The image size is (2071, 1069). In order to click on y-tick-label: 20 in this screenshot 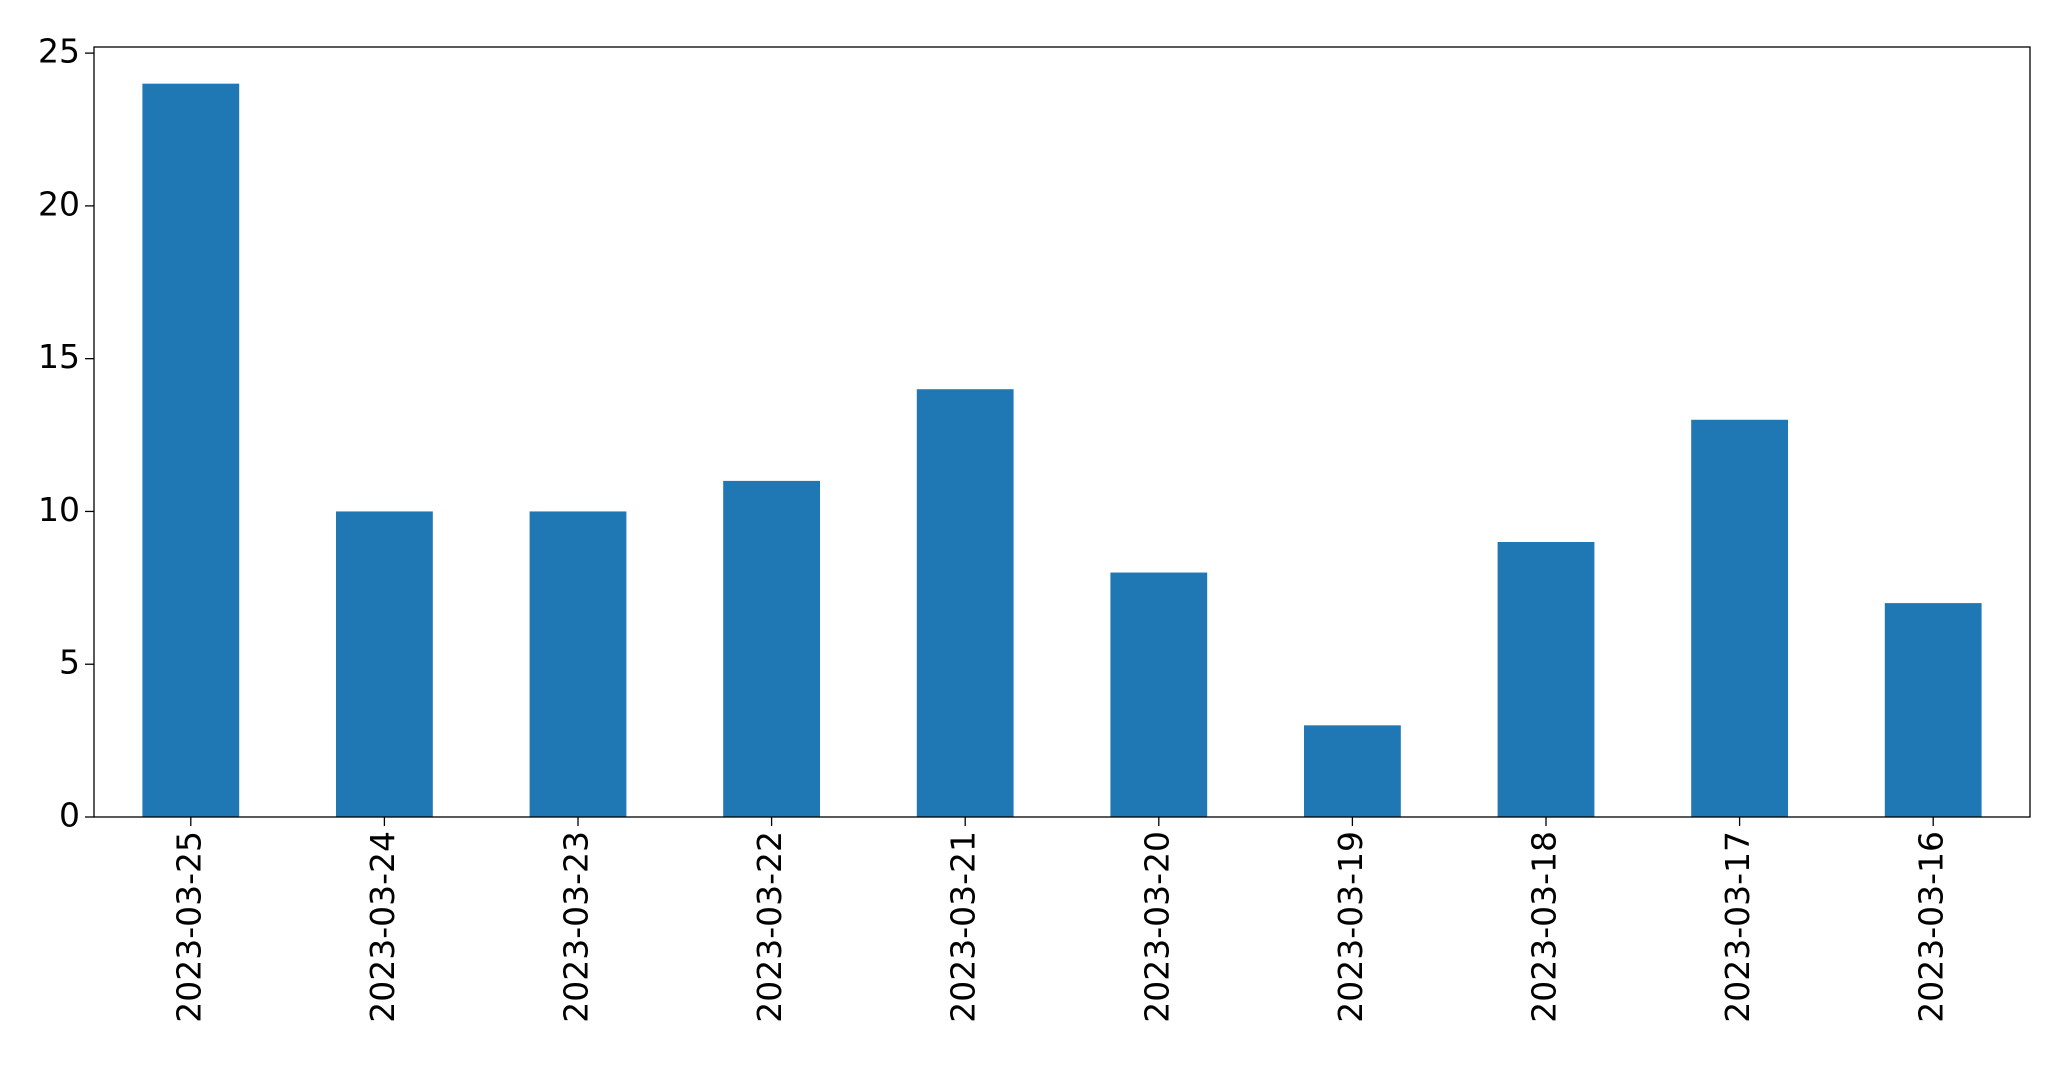, I will do `click(59, 203)`.